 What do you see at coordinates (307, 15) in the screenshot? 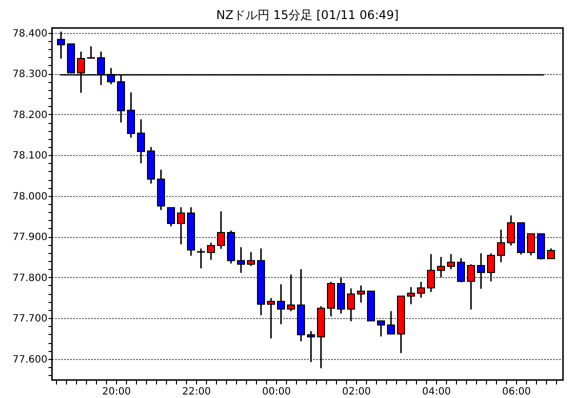
I see `chart-title: NZドル円 15分足 [01/11 06:49]` at bounding box center [307, 15].